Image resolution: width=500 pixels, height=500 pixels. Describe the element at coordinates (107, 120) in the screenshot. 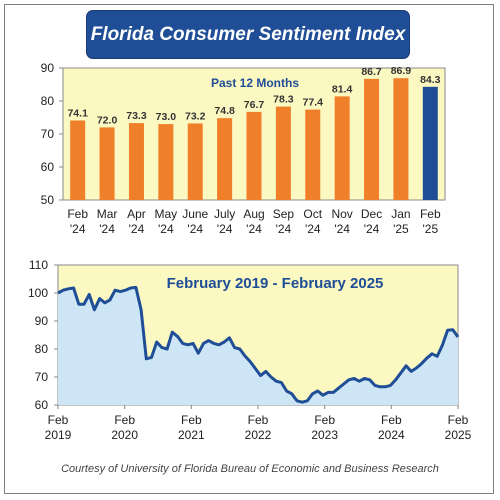

I see `bar-data-label: 72.0` at that location.